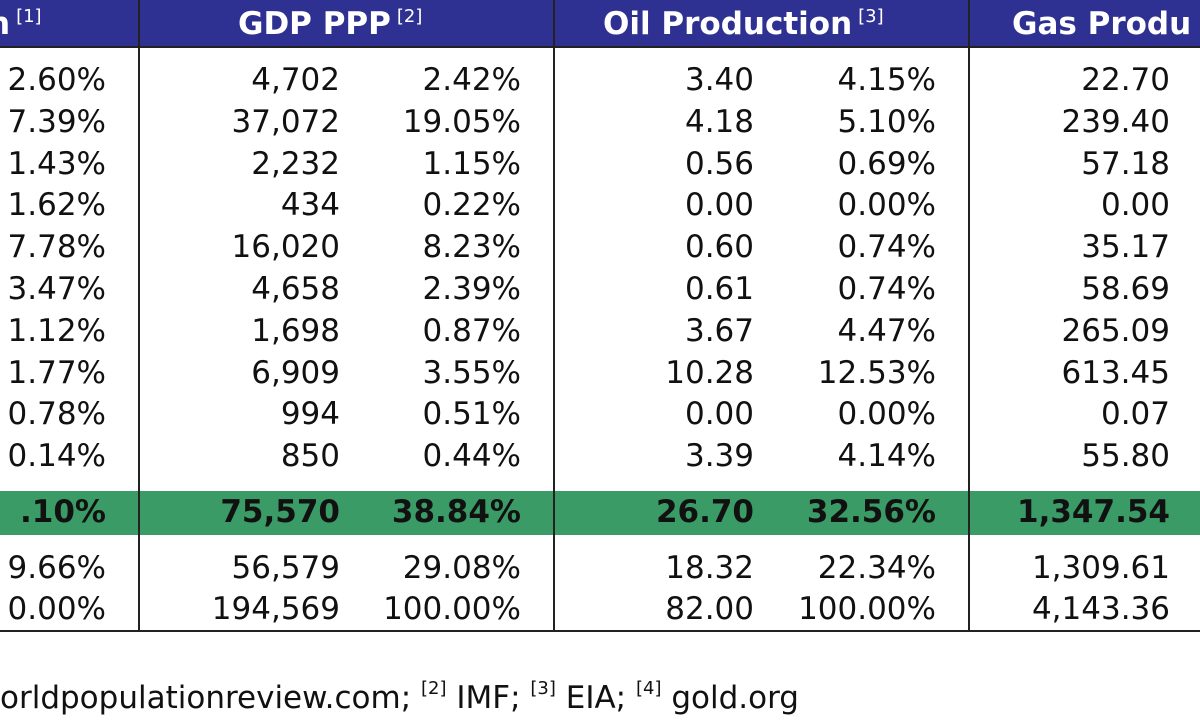  Describe the element at coordinates (1115, 372) in the screenshot. I see `cell-gas-production-value: 613.45` at that location.